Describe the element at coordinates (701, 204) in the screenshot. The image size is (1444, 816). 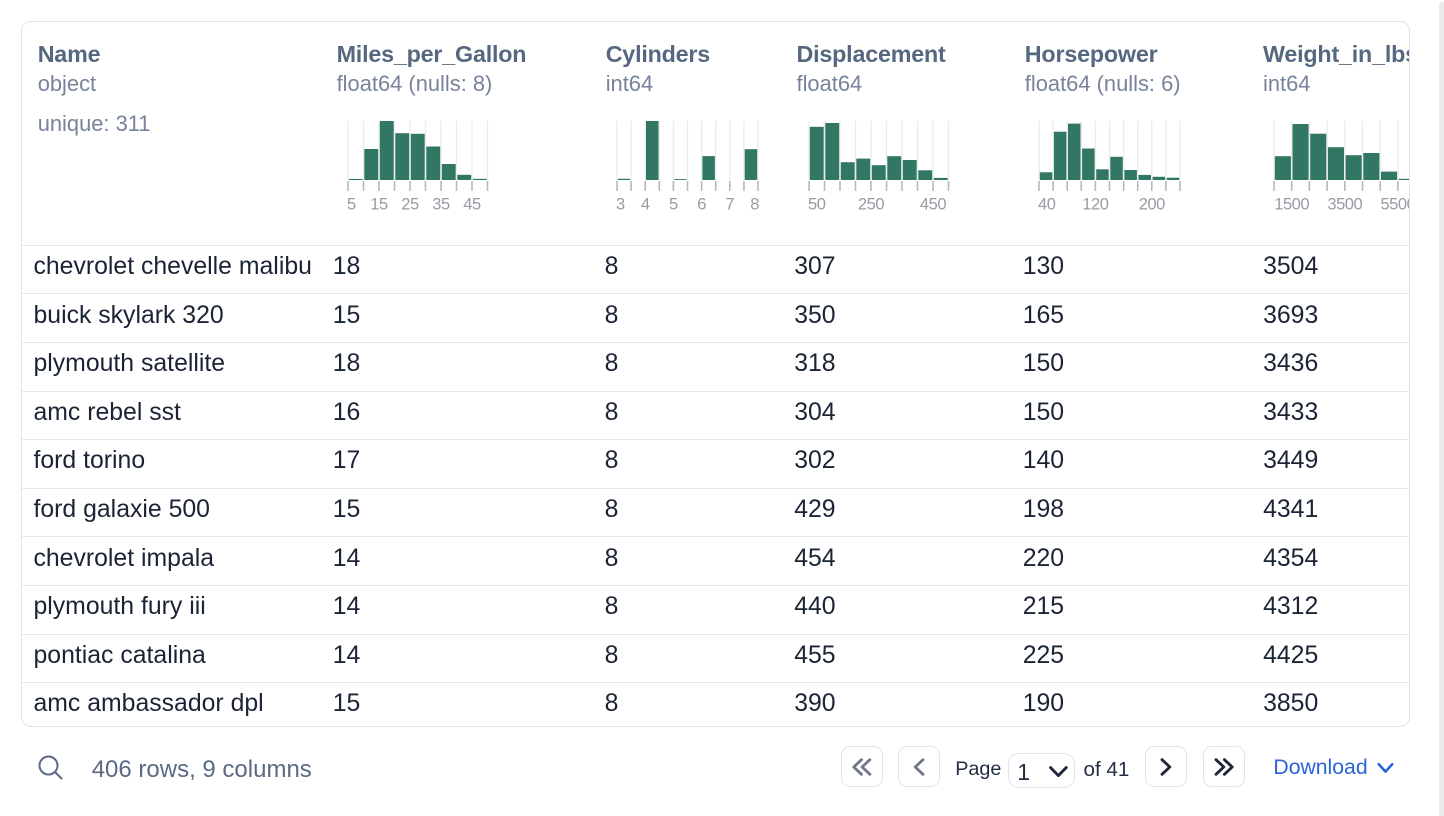
I see `svg-text: 6` at that location.